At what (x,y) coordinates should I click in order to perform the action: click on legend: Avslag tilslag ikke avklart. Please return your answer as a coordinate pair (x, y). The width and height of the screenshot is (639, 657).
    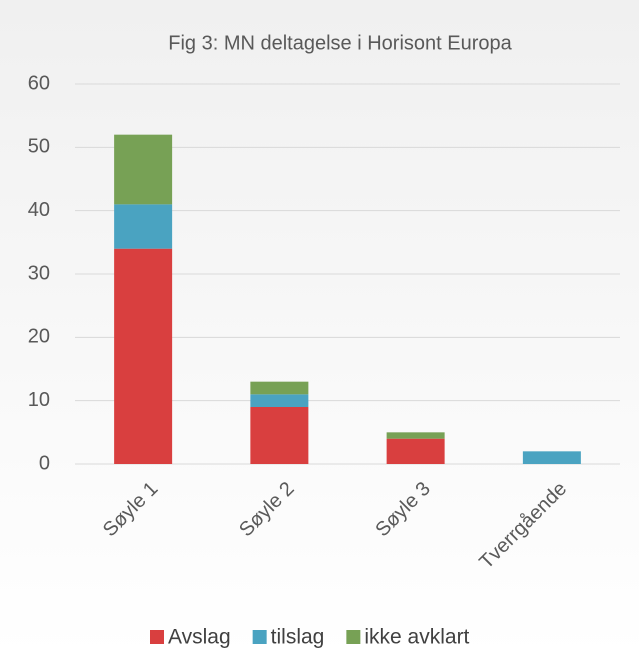
    Looking at the image, I should click on (310, 637).